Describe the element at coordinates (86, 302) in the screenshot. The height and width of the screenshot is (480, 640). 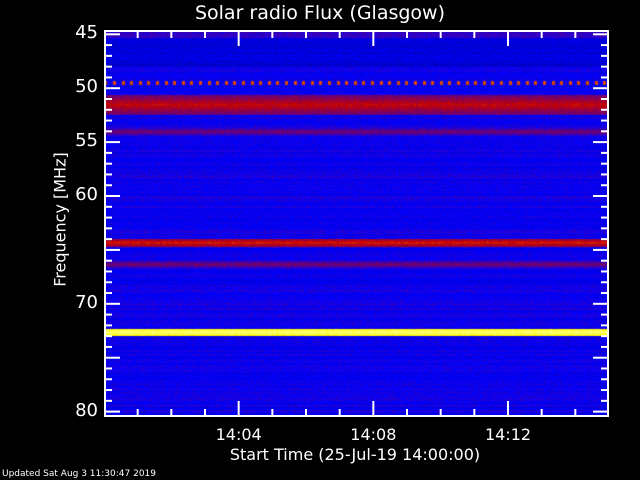
I see `y-tick-label: 70` at that location.